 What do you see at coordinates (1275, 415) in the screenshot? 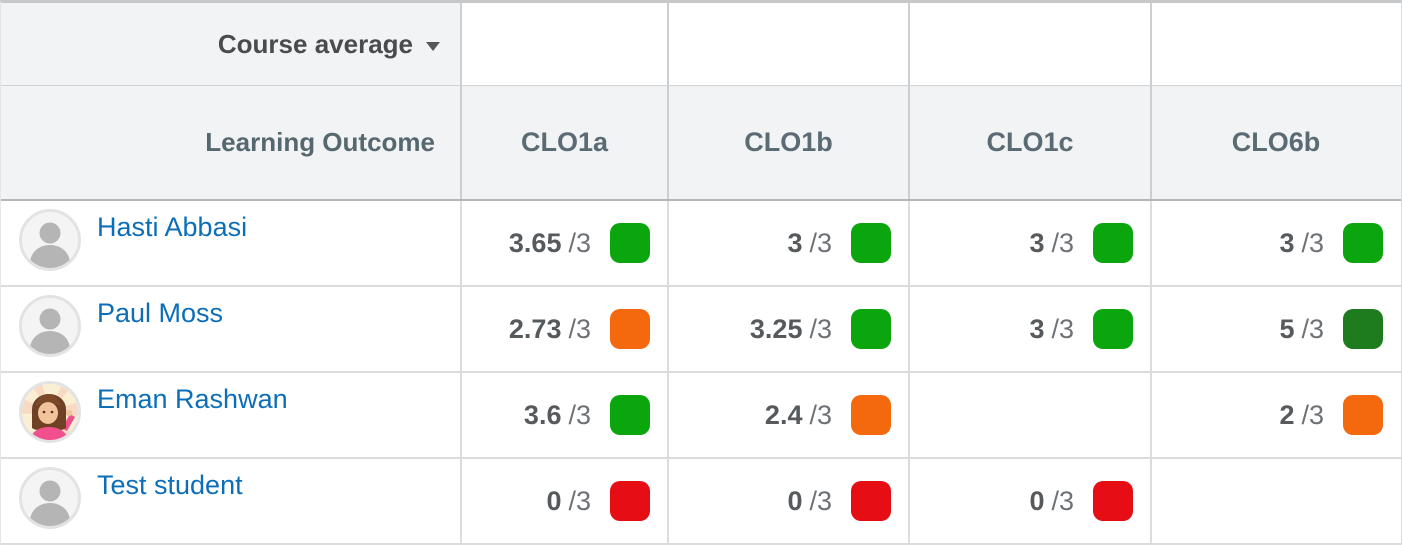
I see `score-cell: 2/3` at bounding box center [1275, 415].